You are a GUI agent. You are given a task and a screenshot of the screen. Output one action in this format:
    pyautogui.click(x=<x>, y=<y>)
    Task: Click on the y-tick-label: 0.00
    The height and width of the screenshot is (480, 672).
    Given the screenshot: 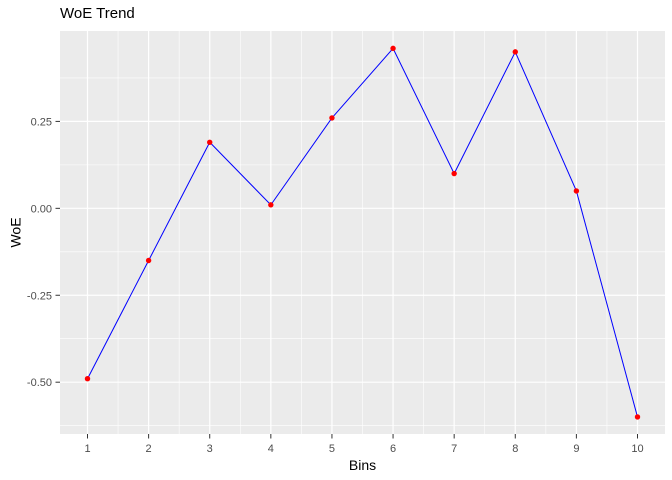 What is the action you would take?
    pyautogui.click(x=41, y=209)
    